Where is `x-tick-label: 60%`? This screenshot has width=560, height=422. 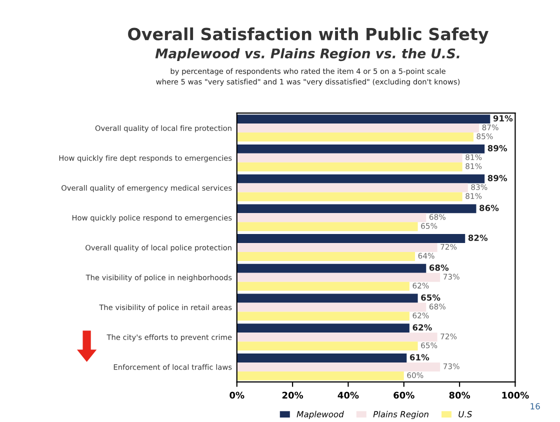
x-tick-label: 60% is located at coordinates (404, 395).